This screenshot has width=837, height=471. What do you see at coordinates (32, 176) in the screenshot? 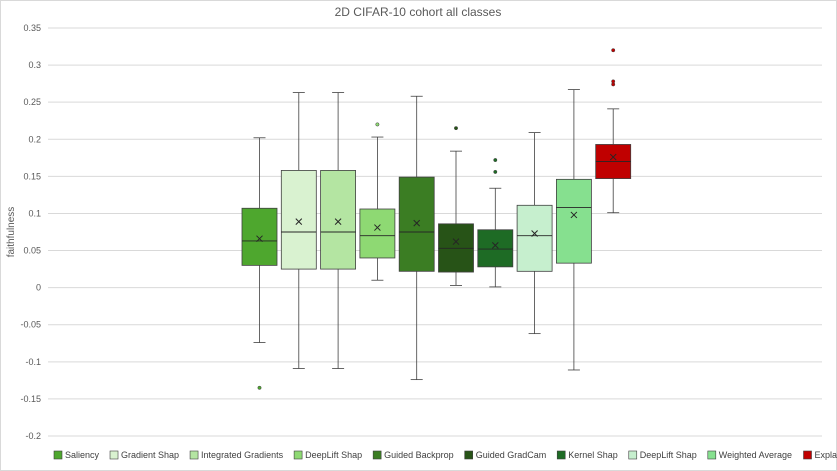
I see `y-tick-label: 0.15` at bounding box center [32, 176].